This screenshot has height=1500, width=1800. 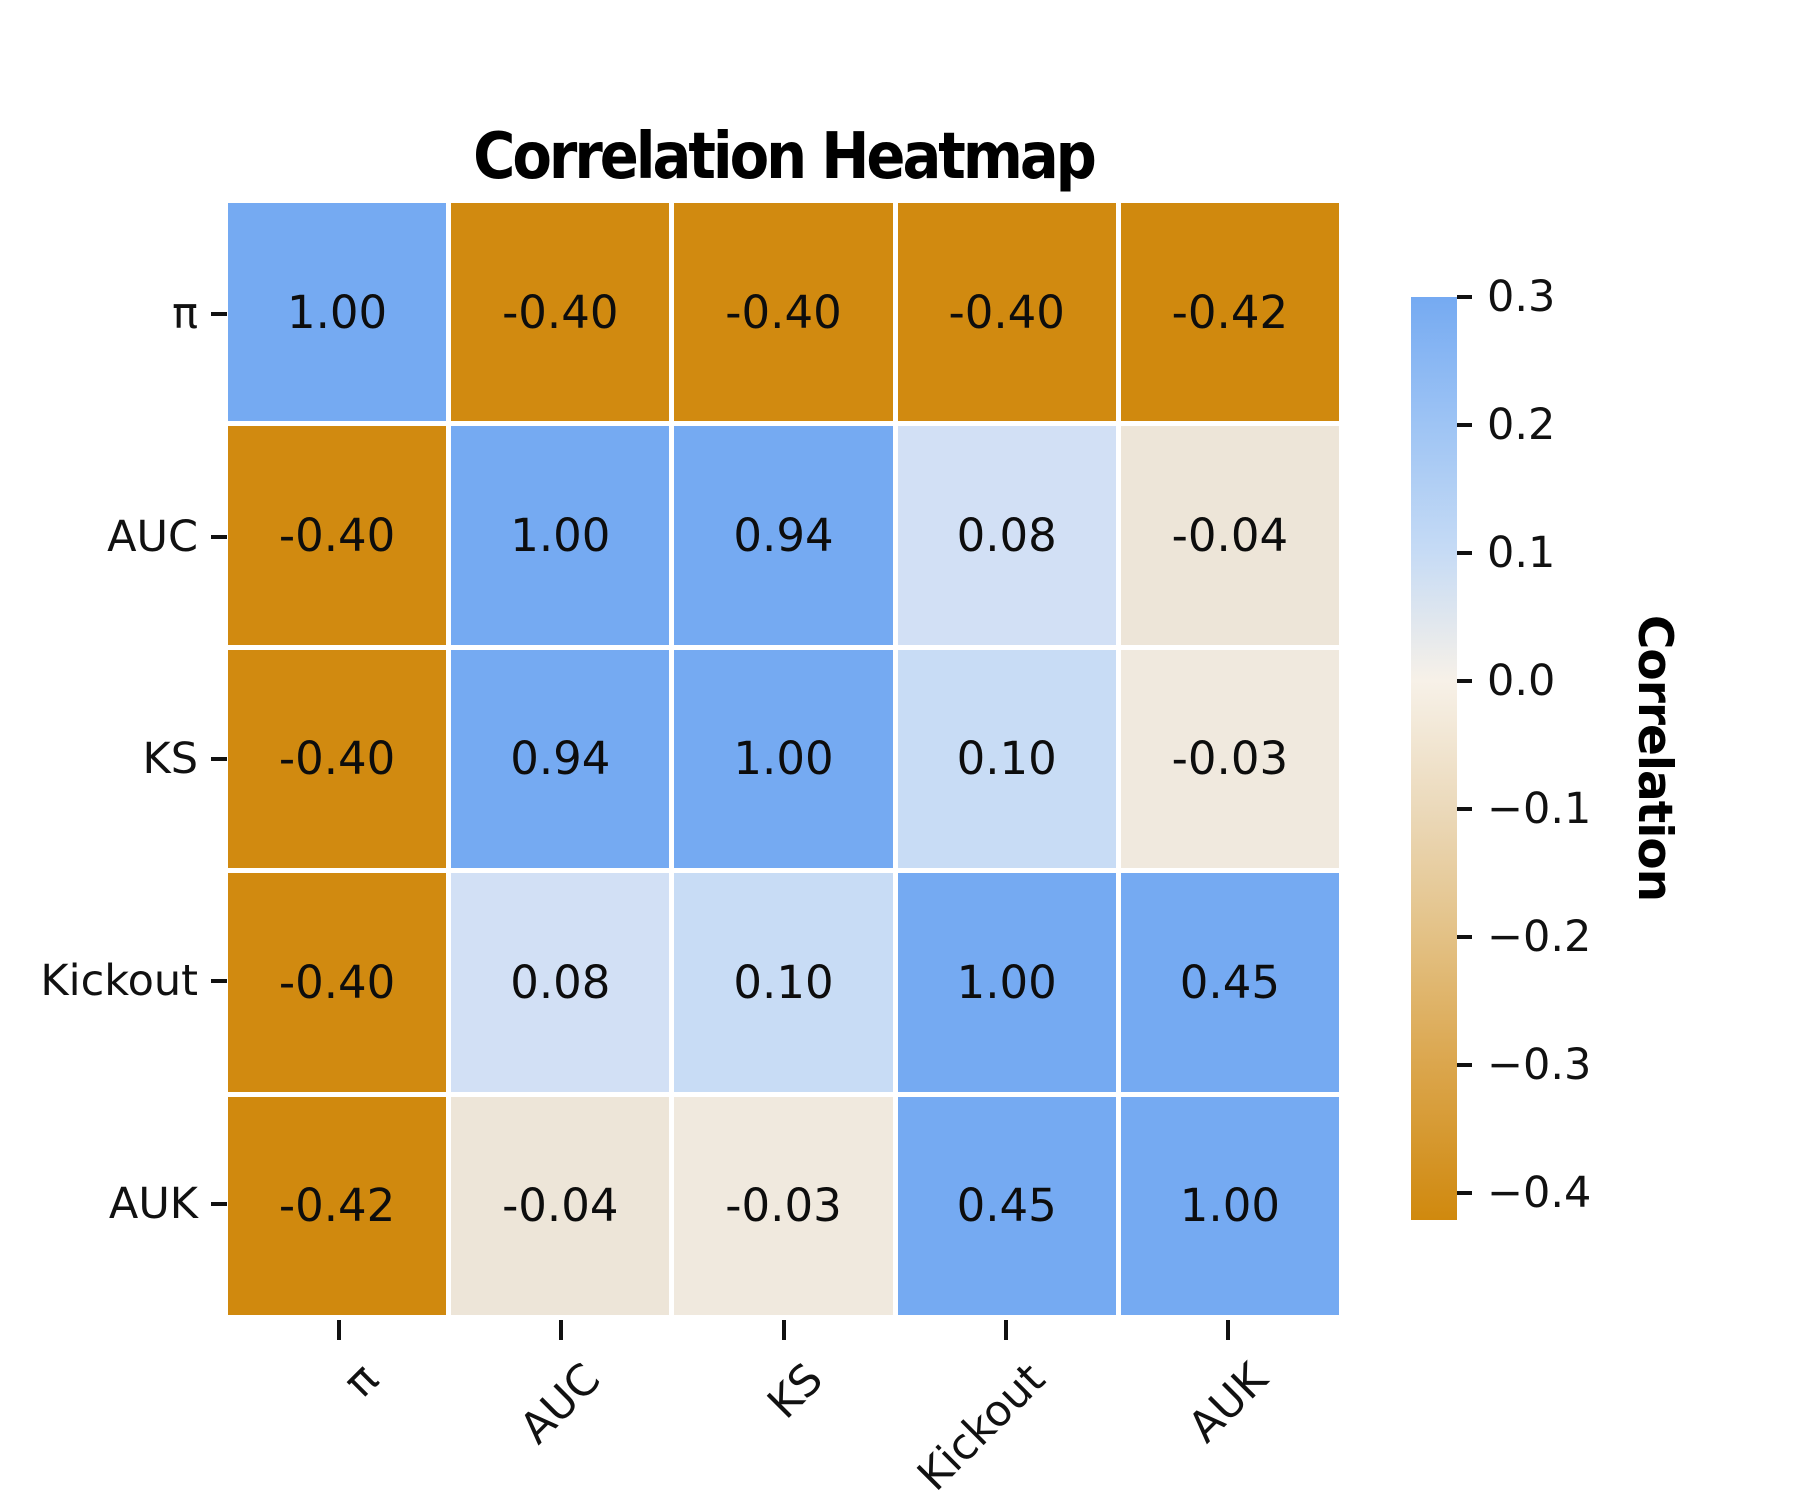 I want to click on y-axis-label-KS: KS, so click(x=170, y=759).